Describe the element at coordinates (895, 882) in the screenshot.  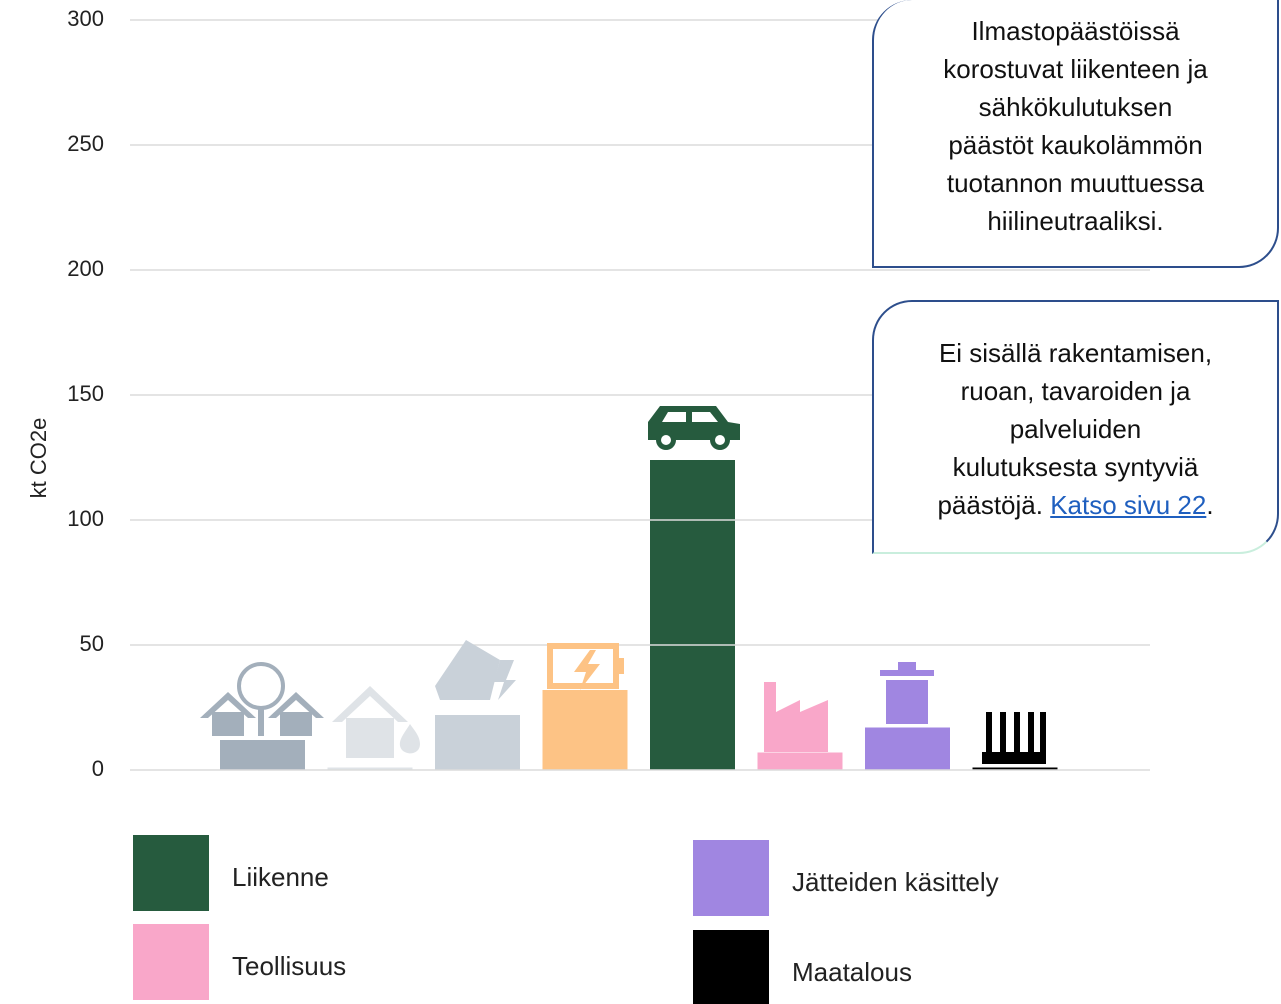
I see `legend-label: Jätteiden käsittely` at that location.